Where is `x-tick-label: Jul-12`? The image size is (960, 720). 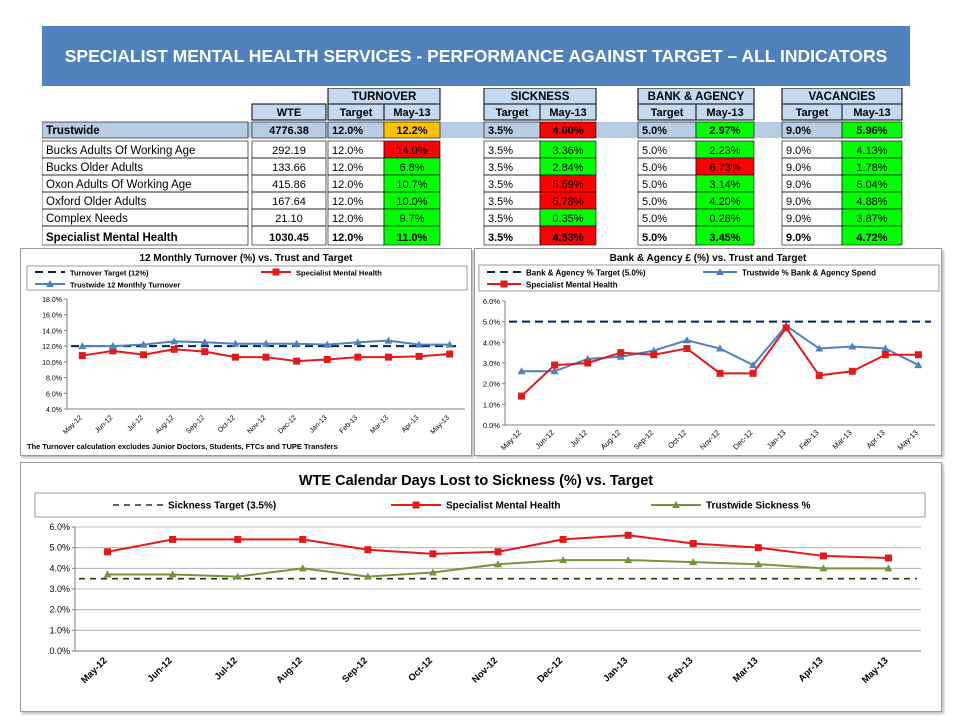 x-tick-label: Jul-12 is located at coordinates (136, 423).